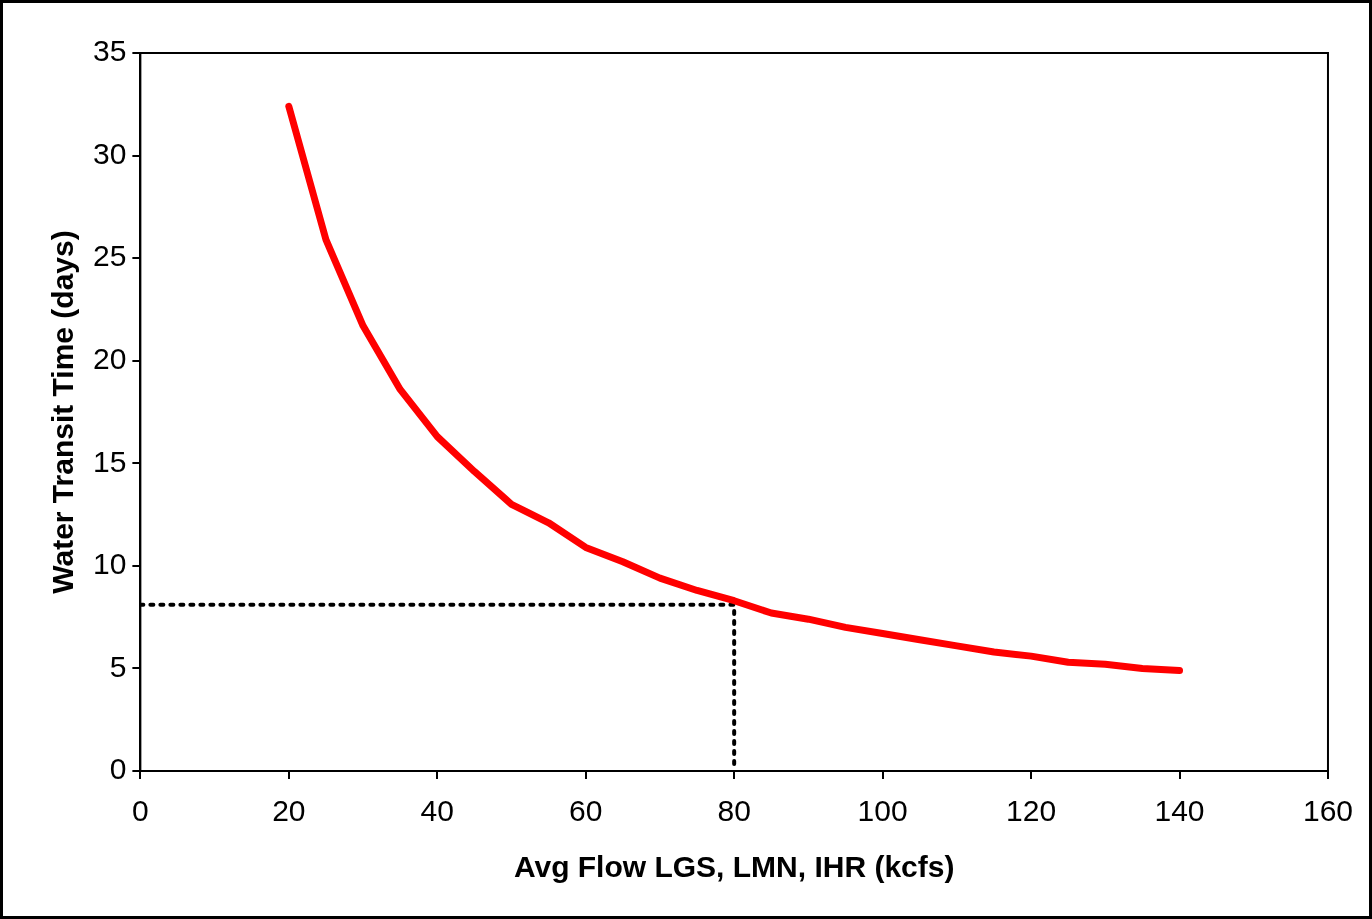 The width and height of the screenshot is (1372, 919). I want to click on x-tick-label: 160, so click(1327, 811).